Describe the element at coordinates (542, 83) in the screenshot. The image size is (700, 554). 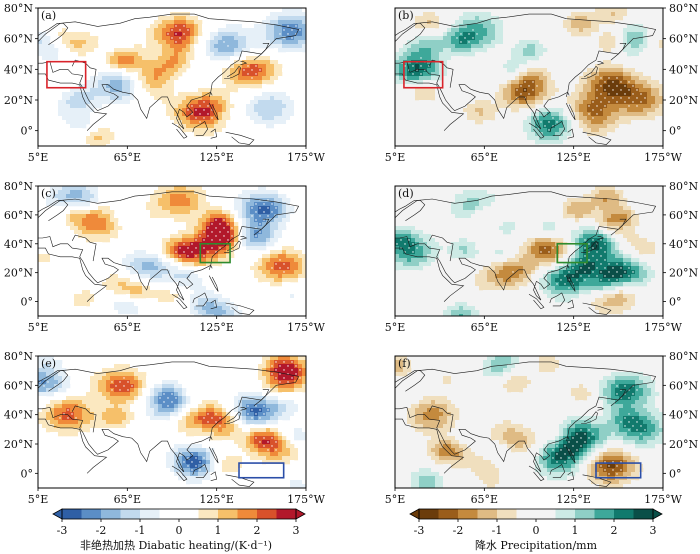
I see `panel-b: (b) 5°E 65°E 125°E 175°W0°20°N40°N60°N80°N` at that location.